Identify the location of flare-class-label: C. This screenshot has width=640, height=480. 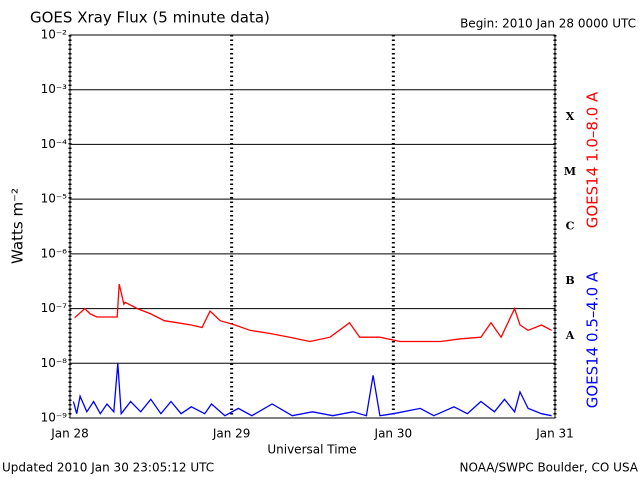
(570, 226).